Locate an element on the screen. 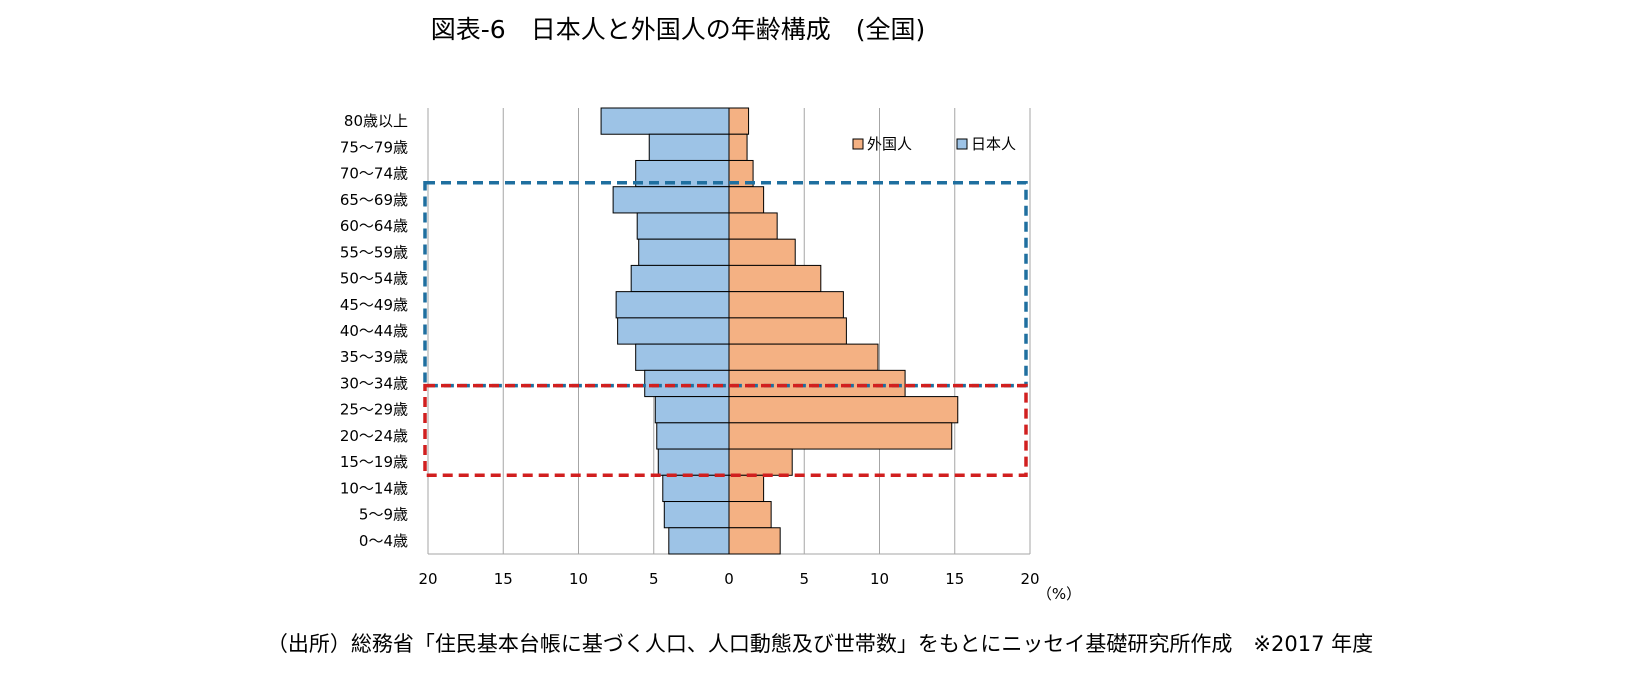 This screenshot has width=1638, height=698. legend: 外国人 日本人 is located at coordinates (934, 144).